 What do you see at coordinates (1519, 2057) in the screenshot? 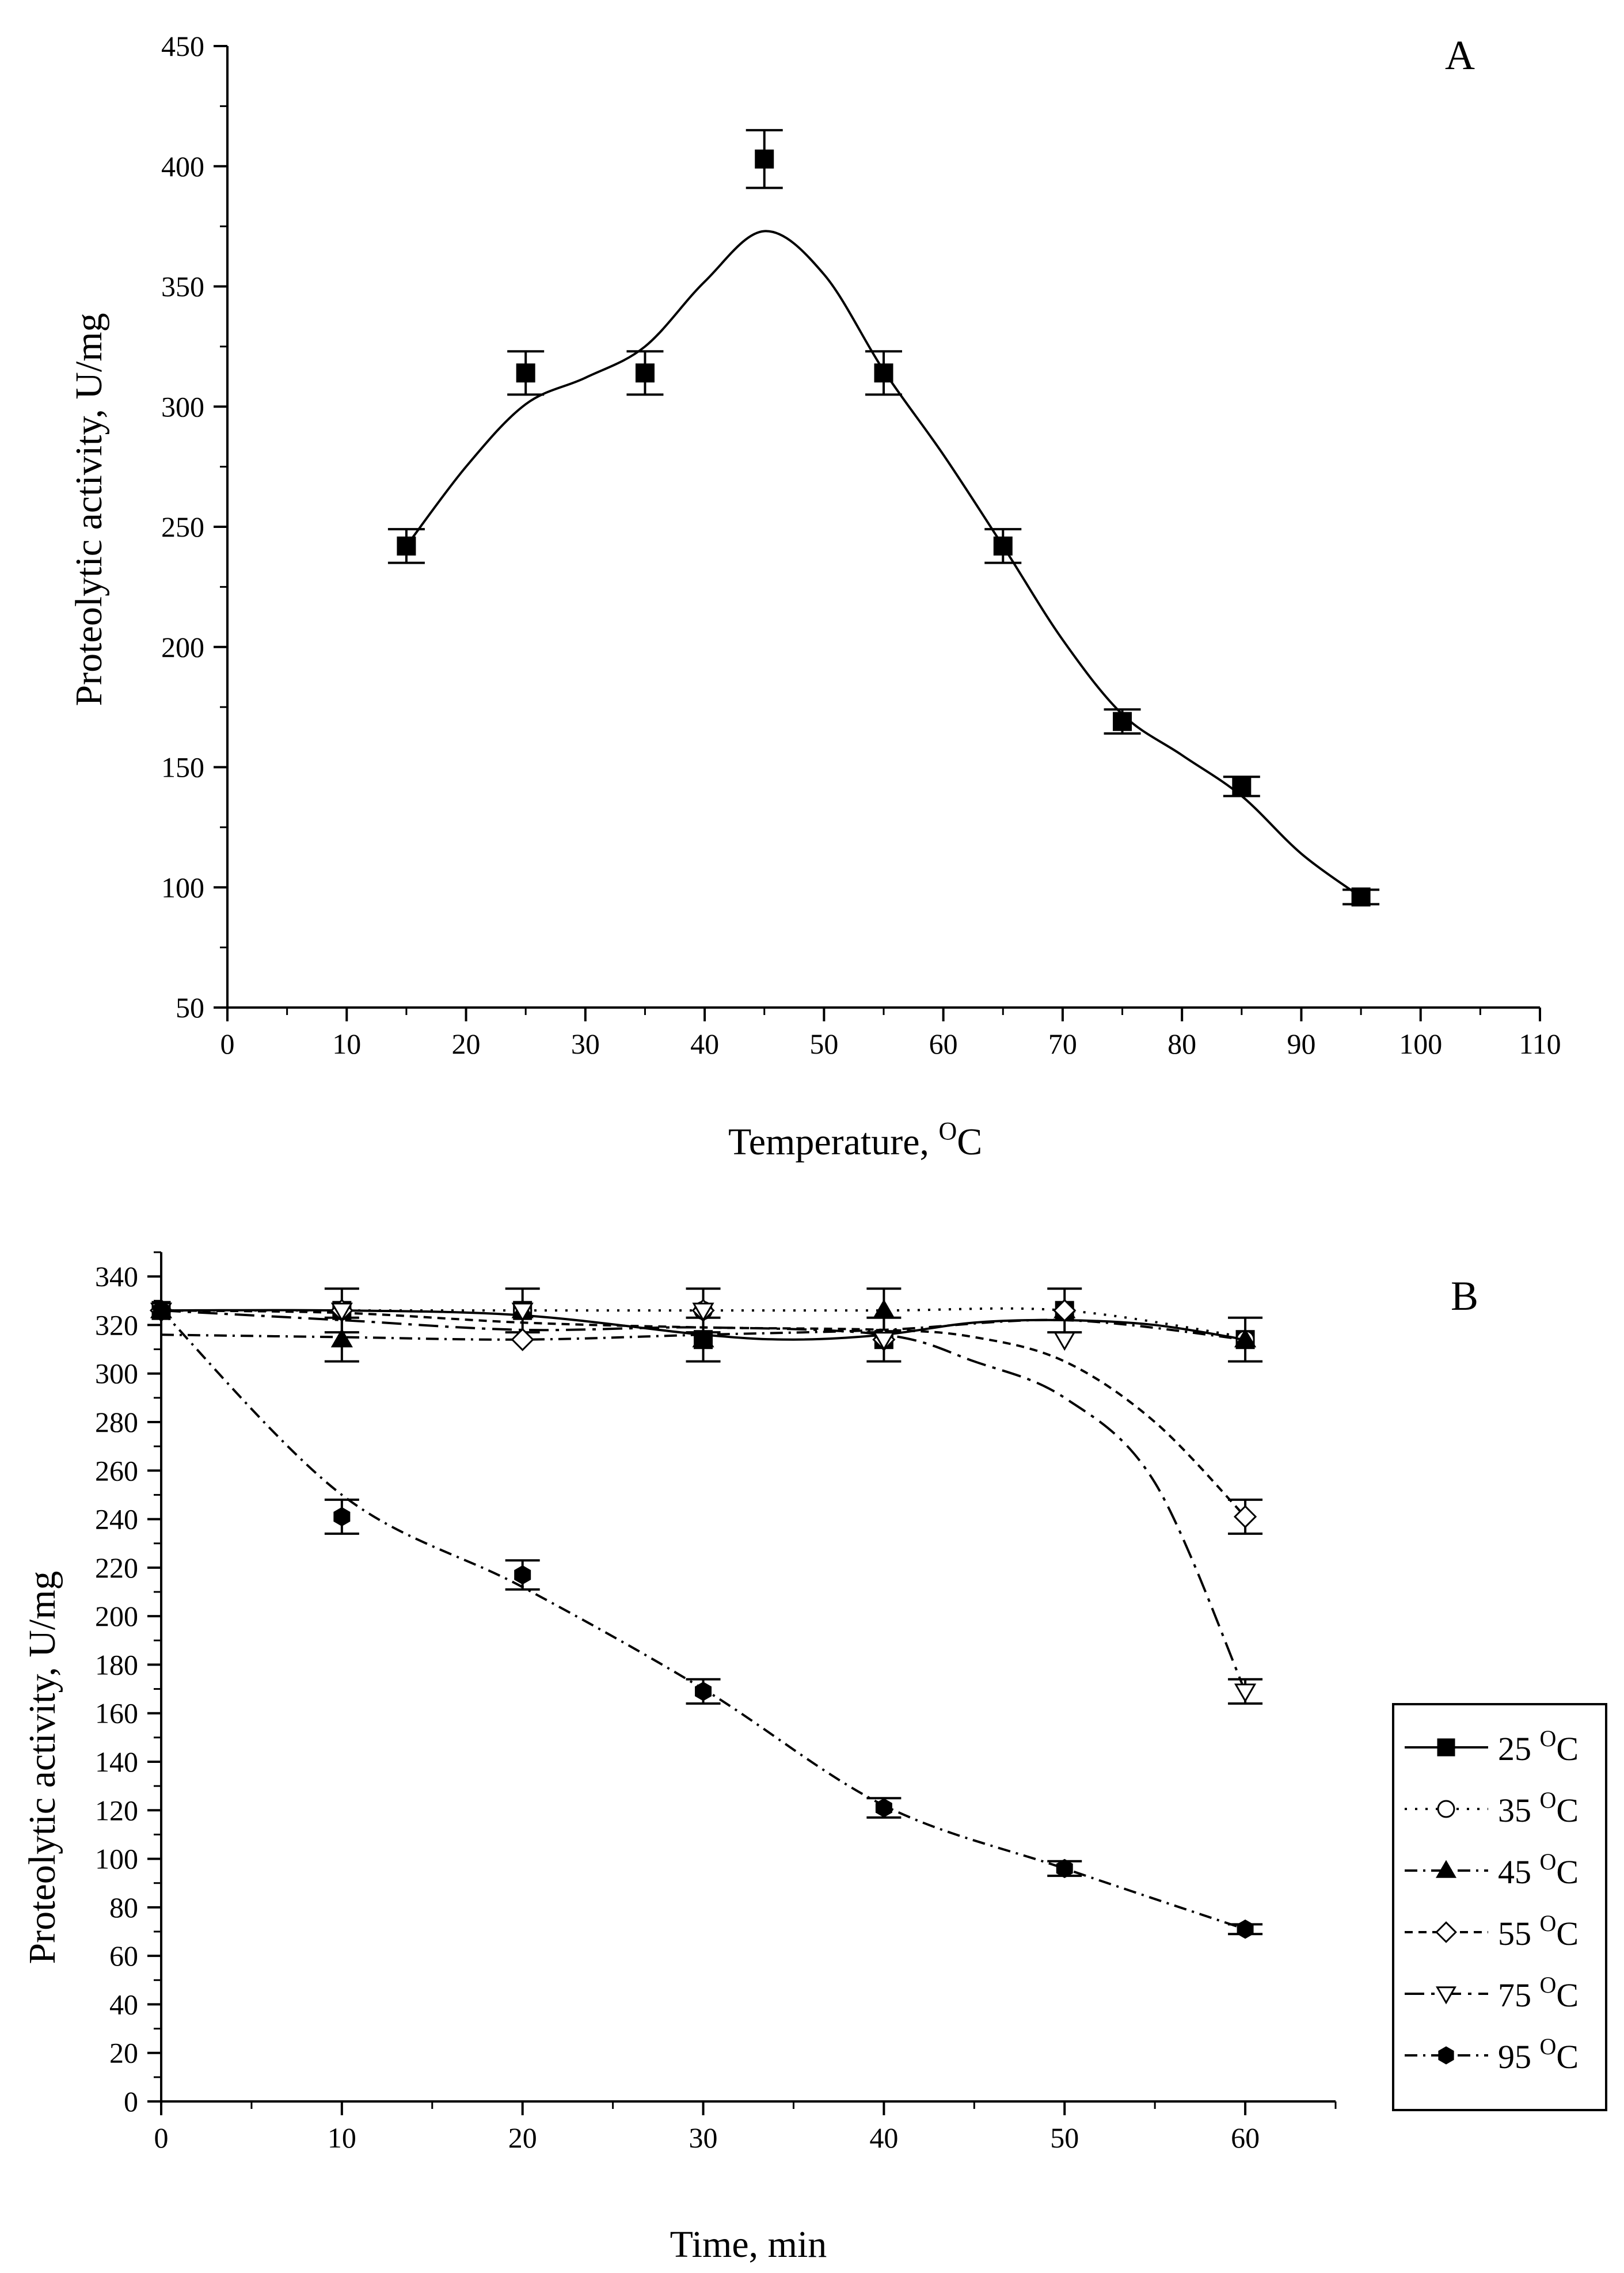
I see `legend-value: 95` at bounding box center [1519, 2057].